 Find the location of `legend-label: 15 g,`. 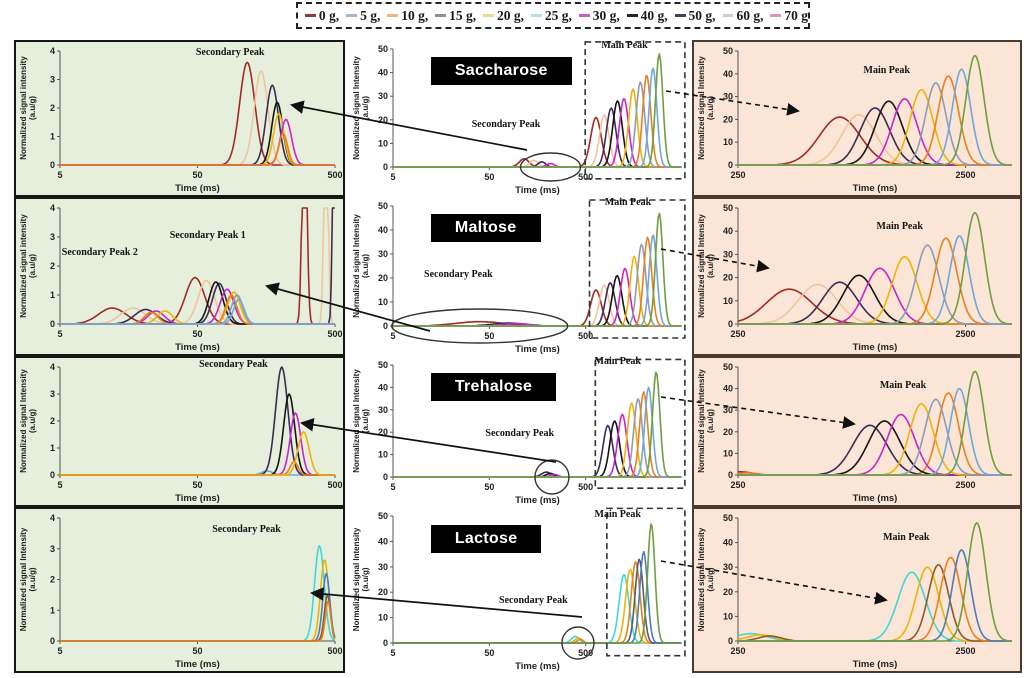

legend-label: 15 g, is located at coordinates (463, 15).